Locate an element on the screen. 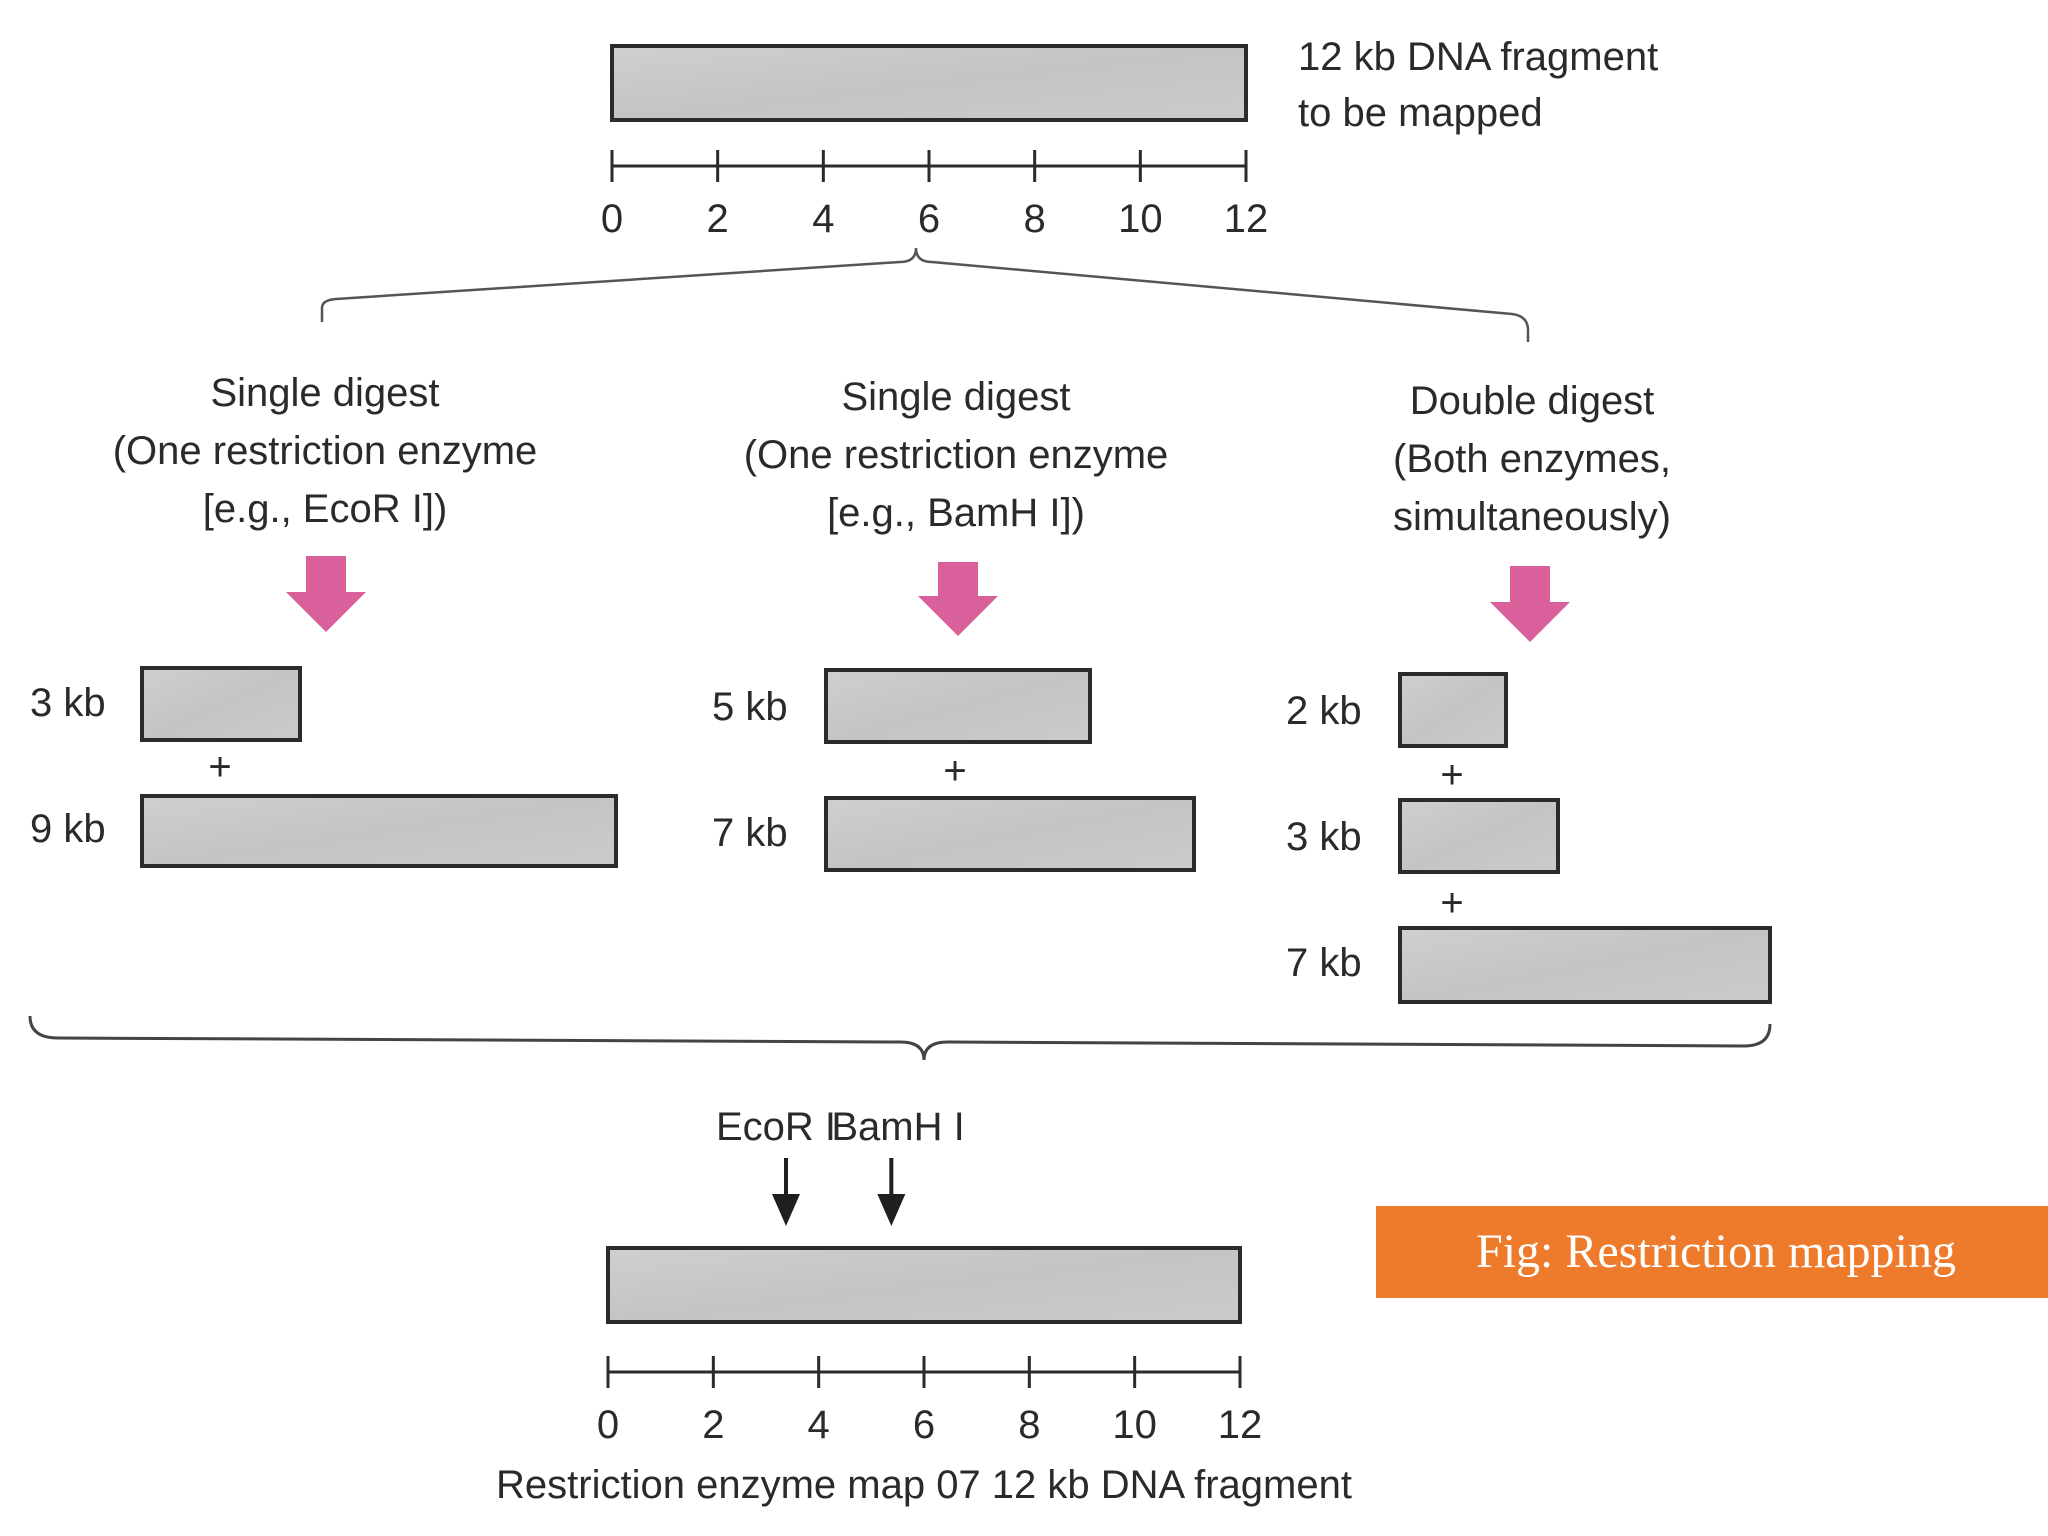 The width and height of the screenshot is (2048, 1536). fragment-label: 9 kb is located at coordinates (68, 829).